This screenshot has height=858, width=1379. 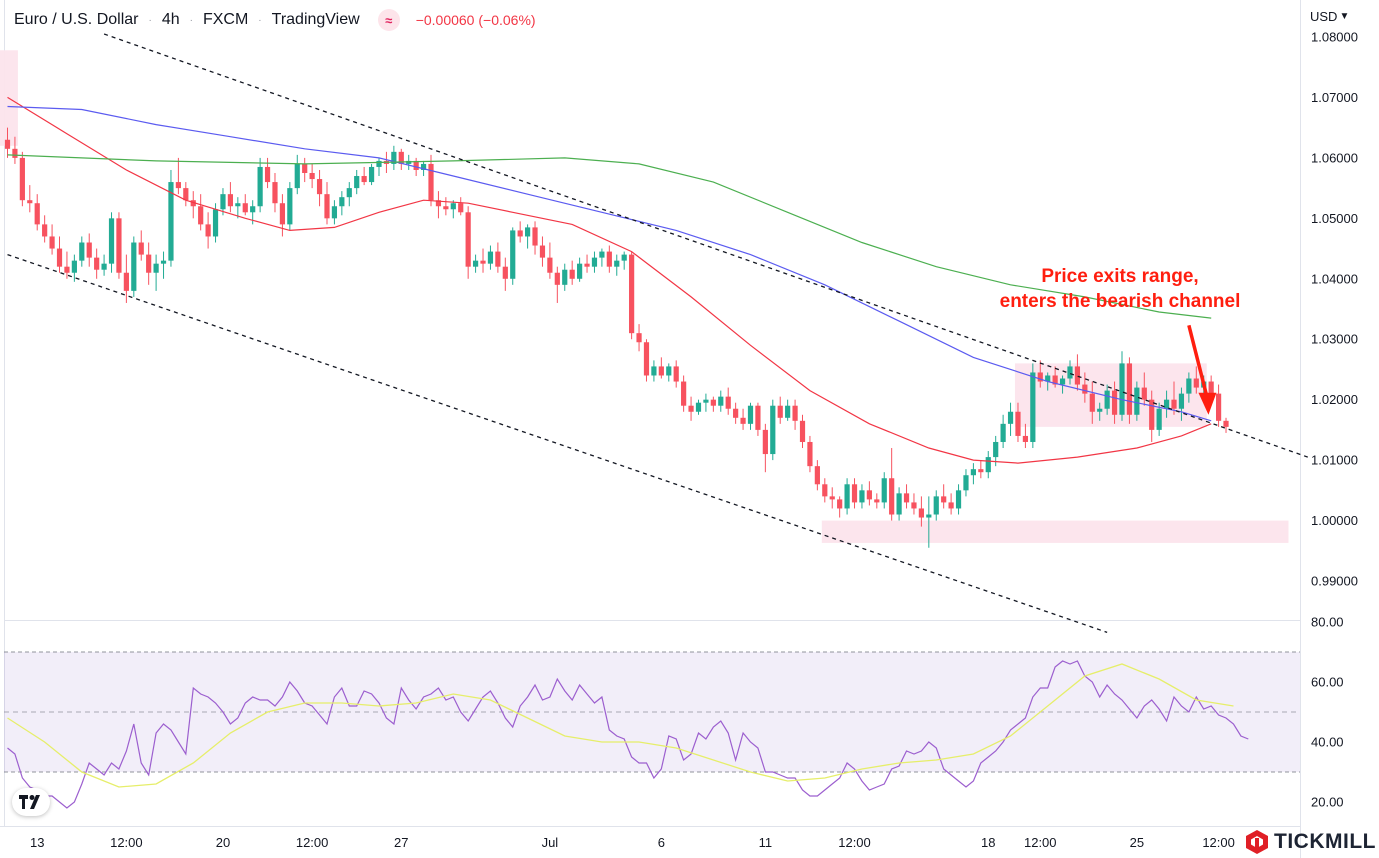 What do you see at coordinates (170, 19) in the screenshot?
I see `interval-label: 4h` at bounding box center [170, 19].